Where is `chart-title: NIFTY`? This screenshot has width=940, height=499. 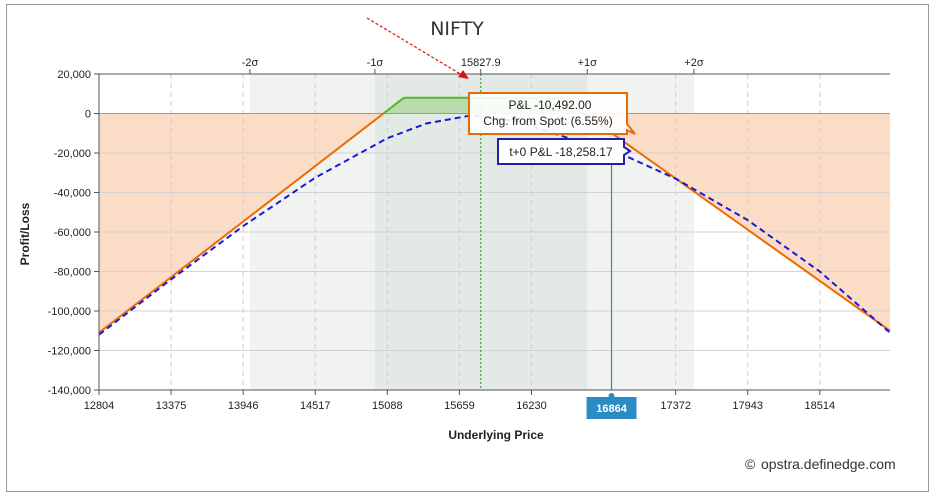 chart-title: NIFTY is located at coordinates (457, 29).